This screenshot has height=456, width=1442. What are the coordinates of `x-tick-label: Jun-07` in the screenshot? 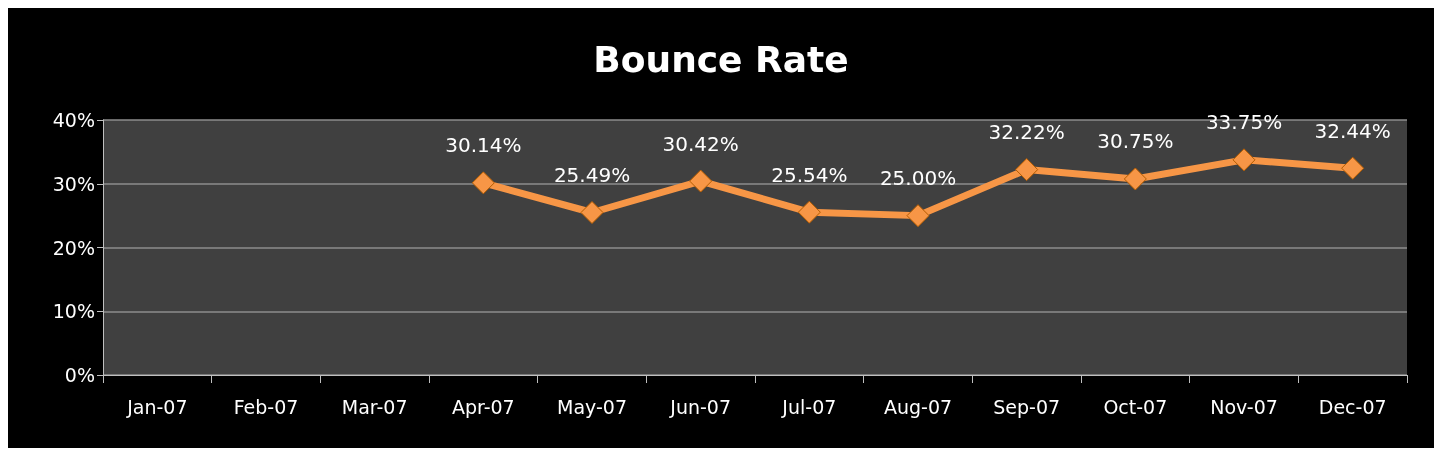 It's located at (700, 406).